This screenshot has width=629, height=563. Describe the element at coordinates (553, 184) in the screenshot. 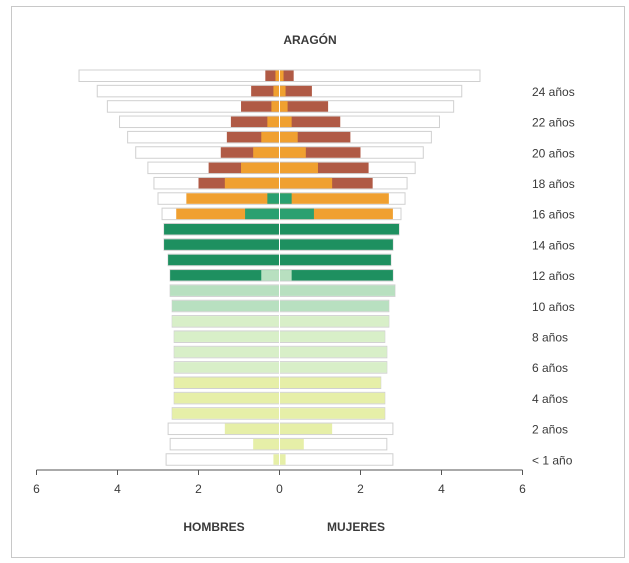

I see `age-label: 18 años` at that location.